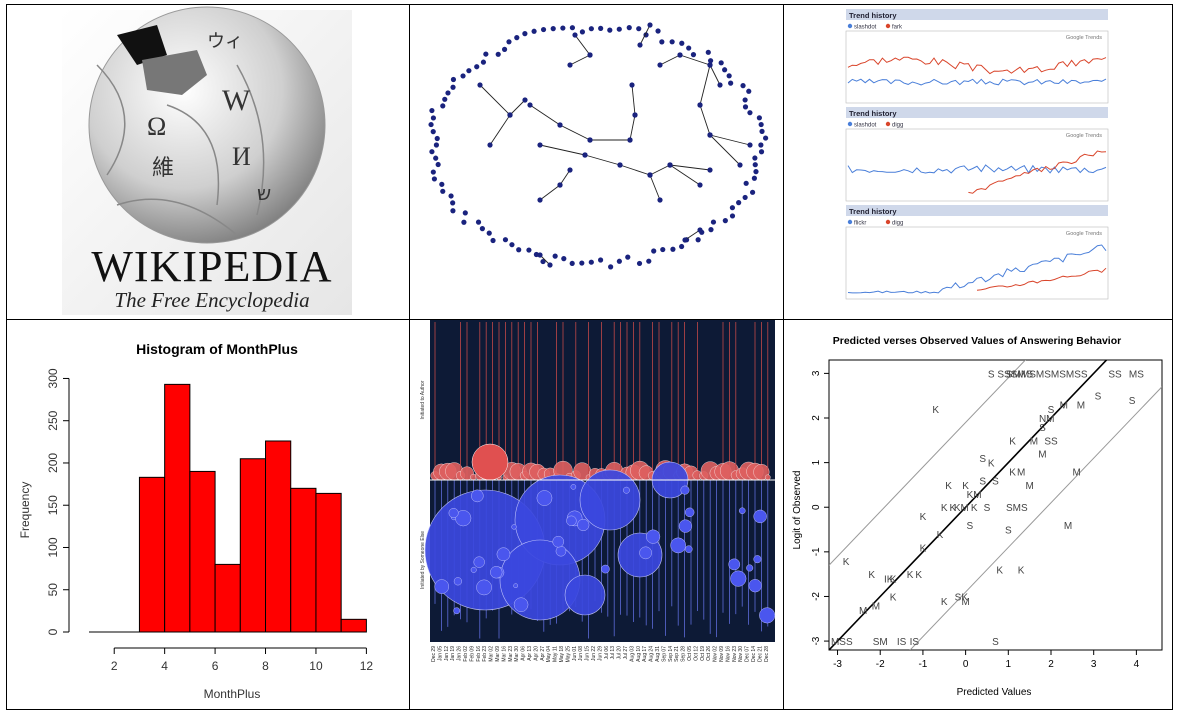  What do you see at coordinates (639, 654) in the screenshot?
I see `date-tick-label: Aug 10` at bounding box center [639, 654].